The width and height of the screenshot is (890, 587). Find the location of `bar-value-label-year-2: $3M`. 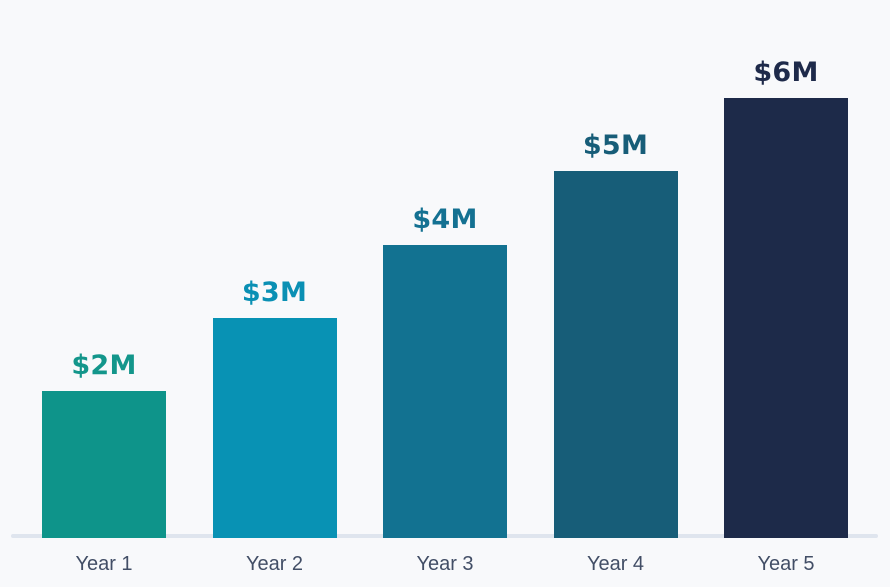

bar-value-label-year-2: $3M is located at coordinates (274, 292).